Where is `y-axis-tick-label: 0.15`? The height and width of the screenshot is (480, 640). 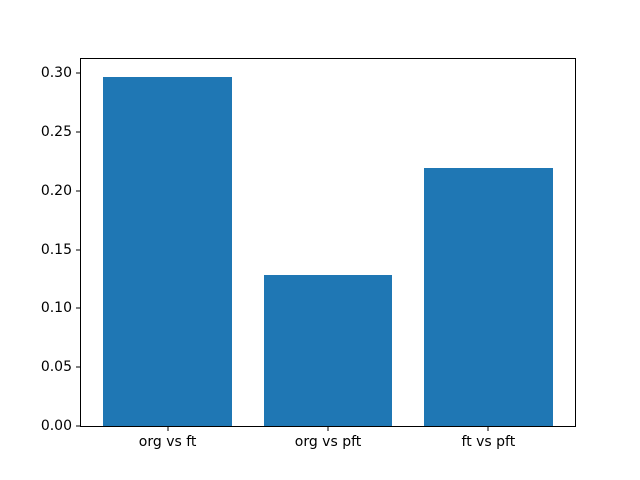 y-axis-tick-label: 0.15 is located at coordinates (56, 249).